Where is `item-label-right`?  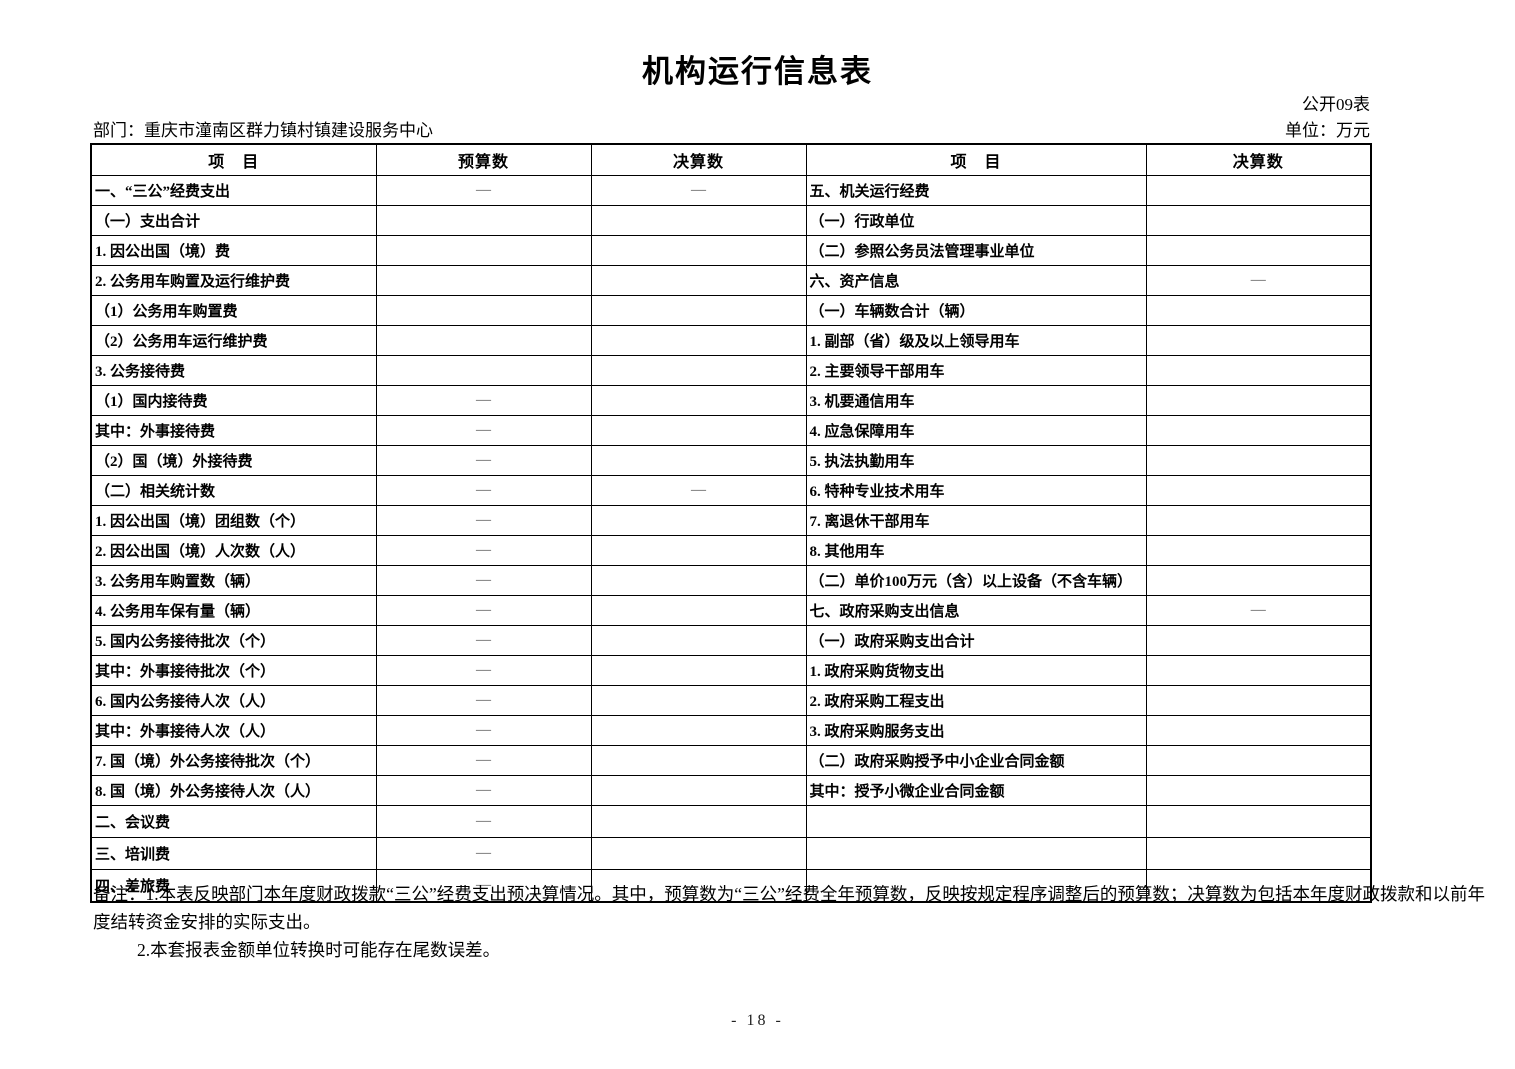 item-label-right is located at coordinates (976, 853).